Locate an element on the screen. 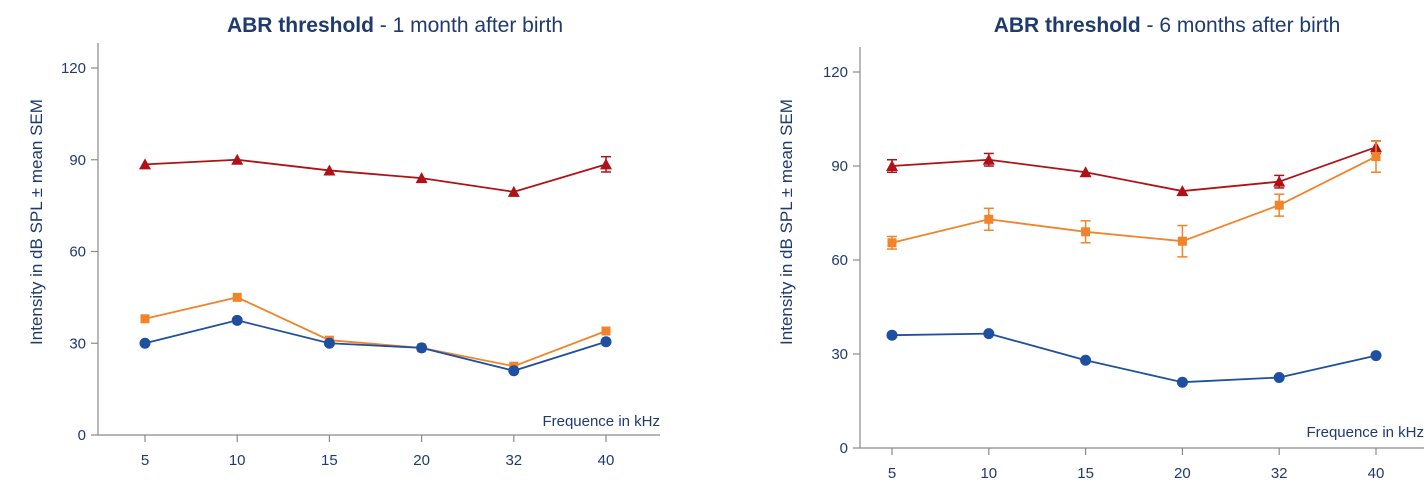 The image size is (1425, 486). chart-subtitle: - 1 month after birth is located at coordinates (468, 25).